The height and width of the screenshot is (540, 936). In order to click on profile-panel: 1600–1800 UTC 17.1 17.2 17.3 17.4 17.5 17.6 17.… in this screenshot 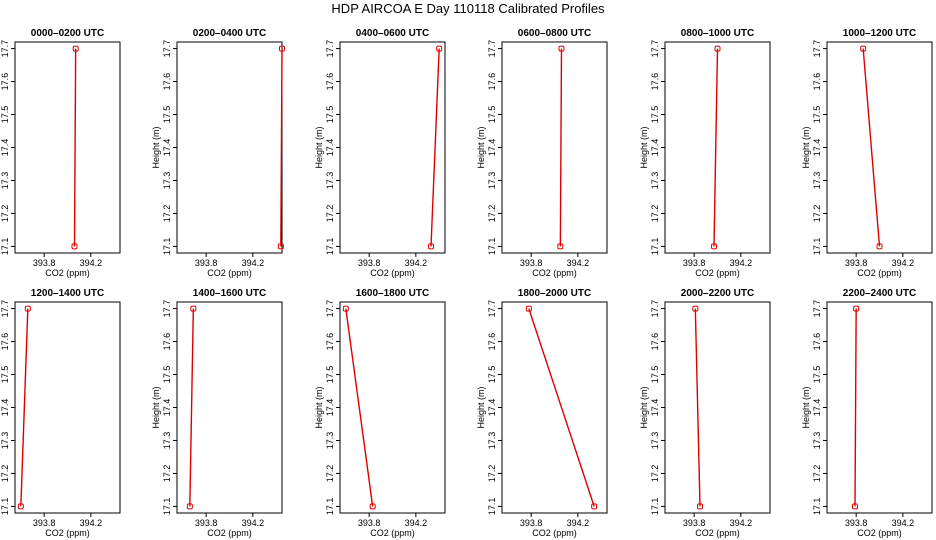, I will do `click(380, 413)`.